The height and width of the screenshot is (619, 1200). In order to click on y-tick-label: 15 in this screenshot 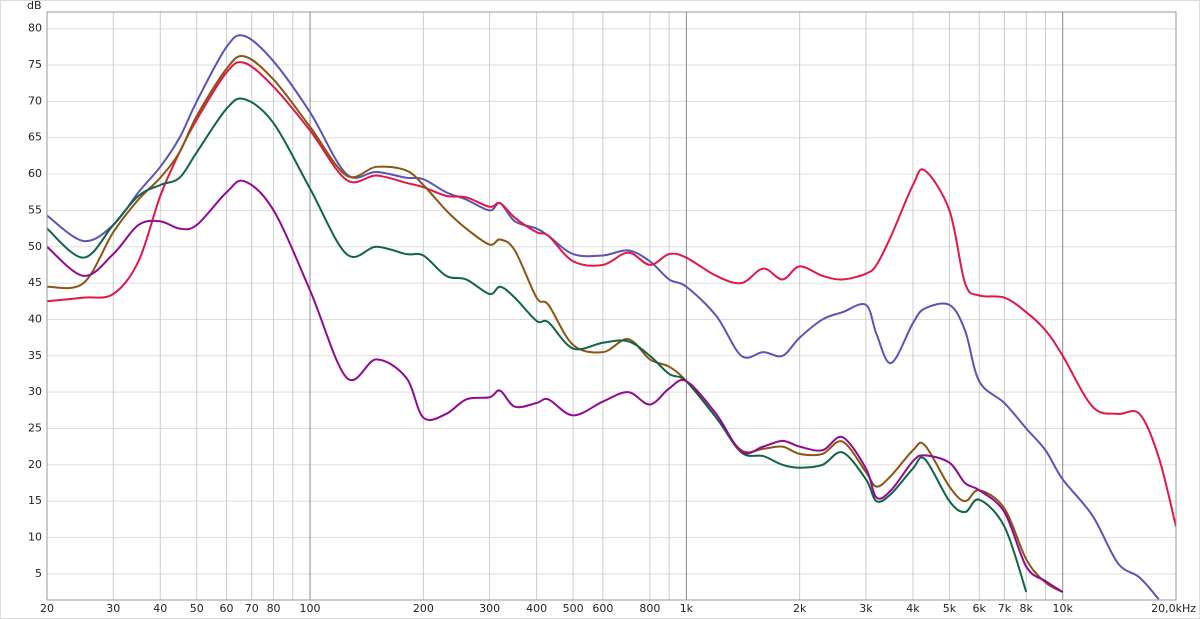, I will do `click(35, 500)`.